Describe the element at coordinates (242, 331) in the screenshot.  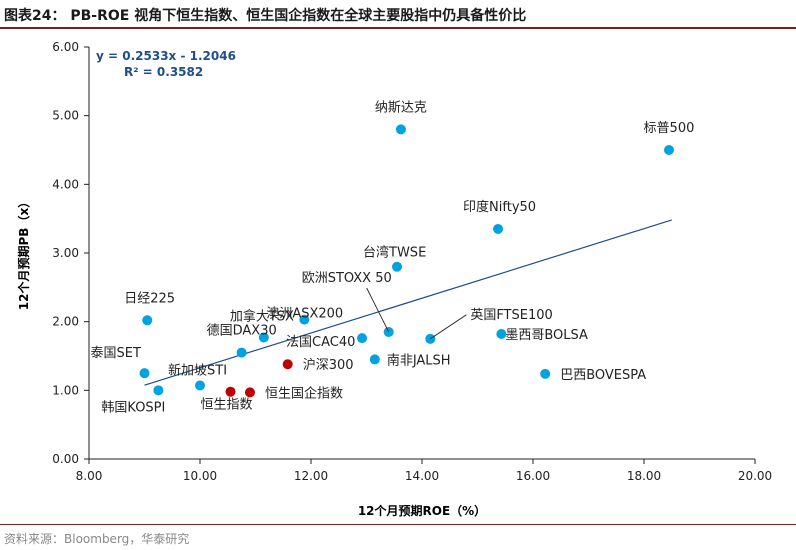
I see `point-label: 德国DAX30` at that location.